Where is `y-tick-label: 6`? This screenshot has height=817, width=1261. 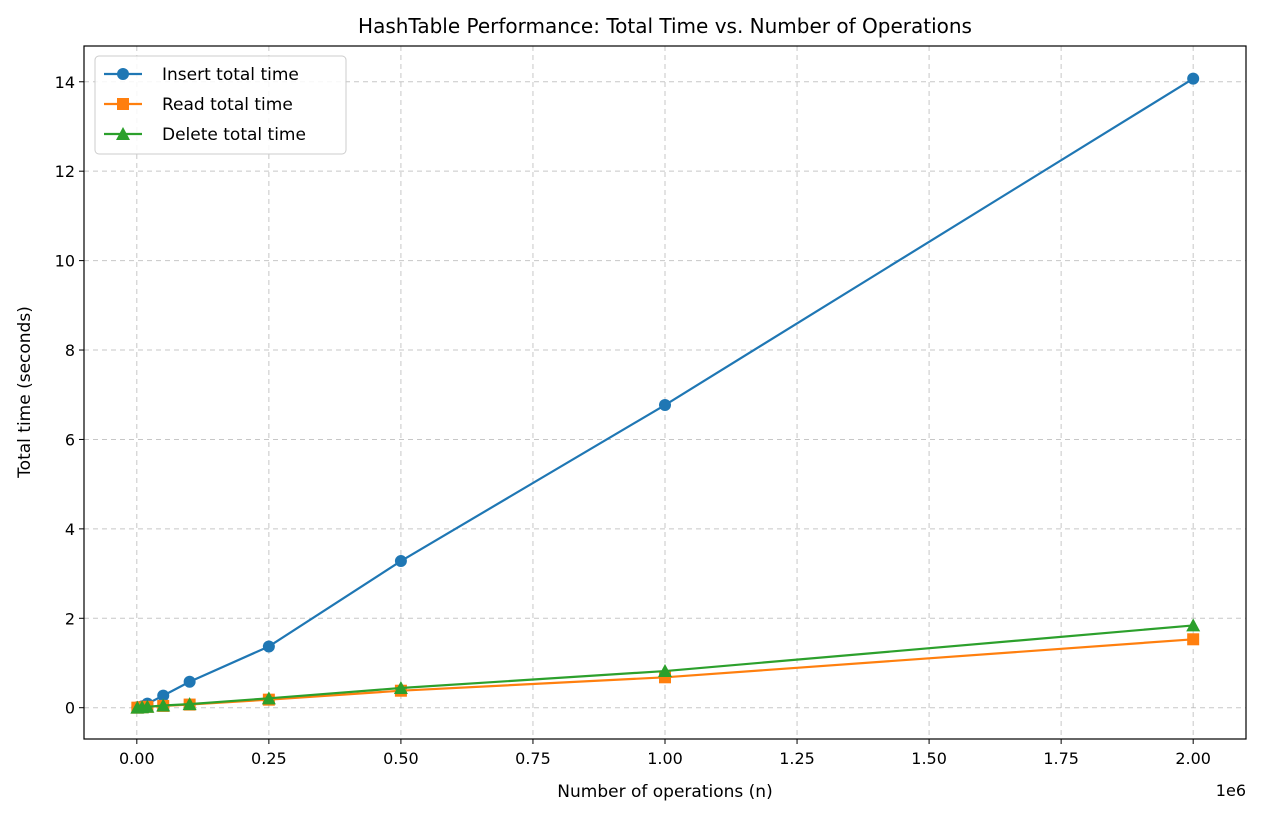
y-tick-label: 6 is located at coordinates (70, 439).